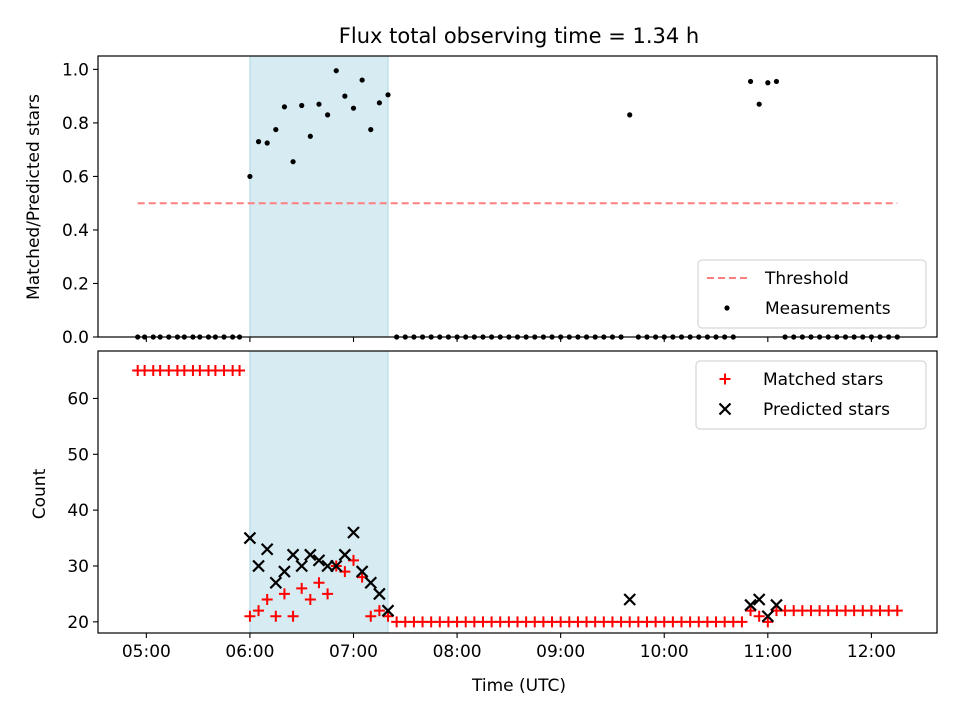 Image resolution: width=960 pixels, height=720 pixels. What do you see at coordinates (457, 652) in the screenshot?
I see `bottom-x-tick-label: 08:00` at bounding box center [457, 652].